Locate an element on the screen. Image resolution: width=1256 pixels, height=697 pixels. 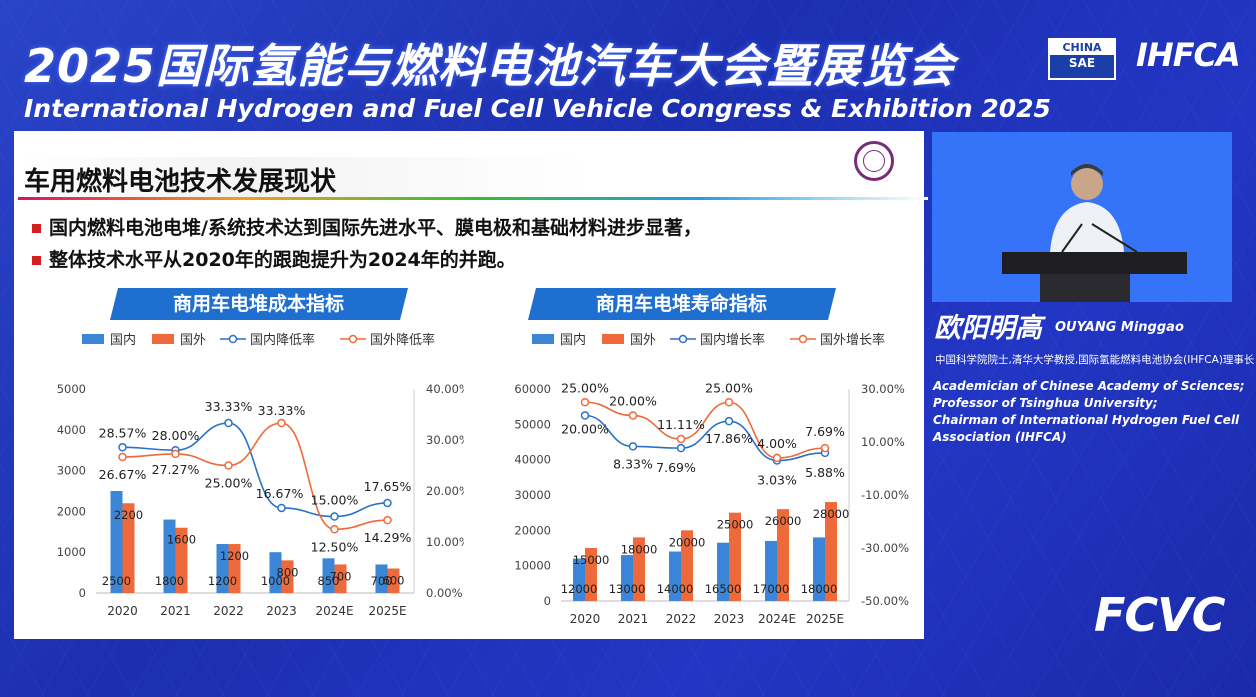
life-legend-label: 国外 is located at coordinates (643, 340).